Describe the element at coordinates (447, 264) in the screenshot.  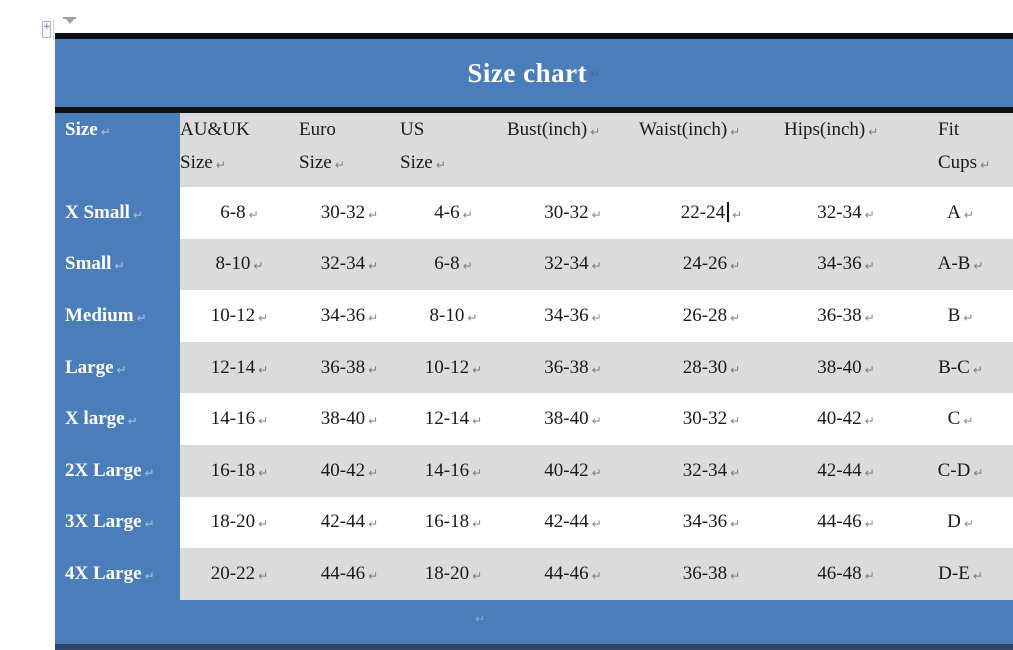
I see `cell-value: 6-8` at that location.